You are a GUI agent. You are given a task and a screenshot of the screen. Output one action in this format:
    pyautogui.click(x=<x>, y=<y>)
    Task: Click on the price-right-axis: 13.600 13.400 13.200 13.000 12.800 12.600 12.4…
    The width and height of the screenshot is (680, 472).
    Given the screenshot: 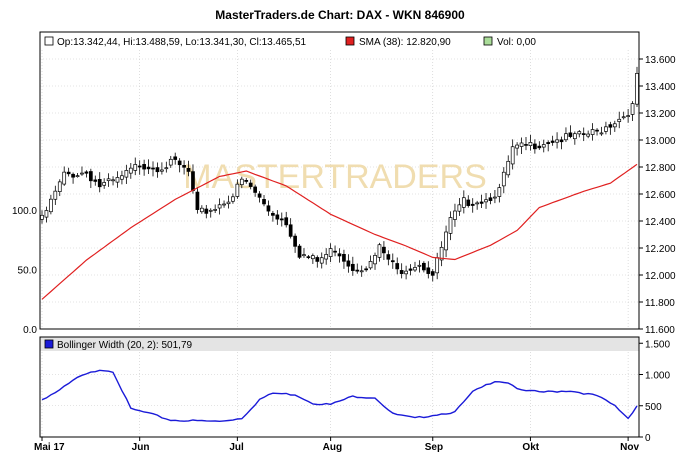 What is the action you would take?
    pyautogui.click(x=657, y=195)
    